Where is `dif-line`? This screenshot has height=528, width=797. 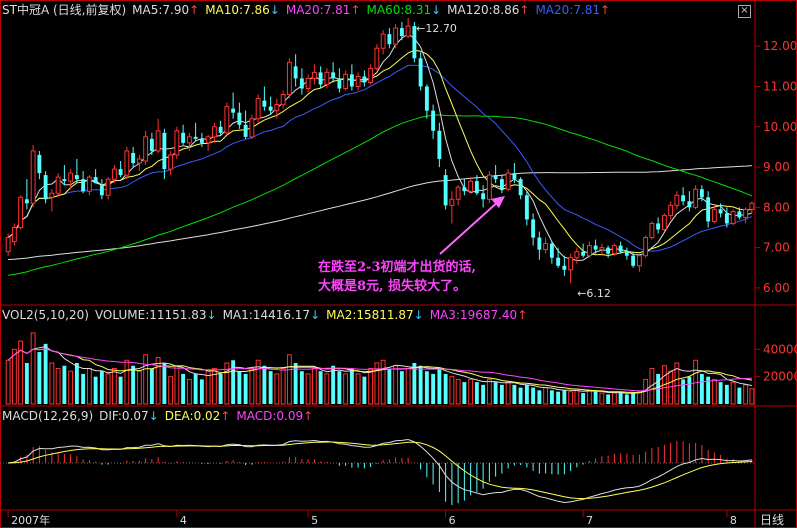
dif-line is located at coordinates (380, 471).